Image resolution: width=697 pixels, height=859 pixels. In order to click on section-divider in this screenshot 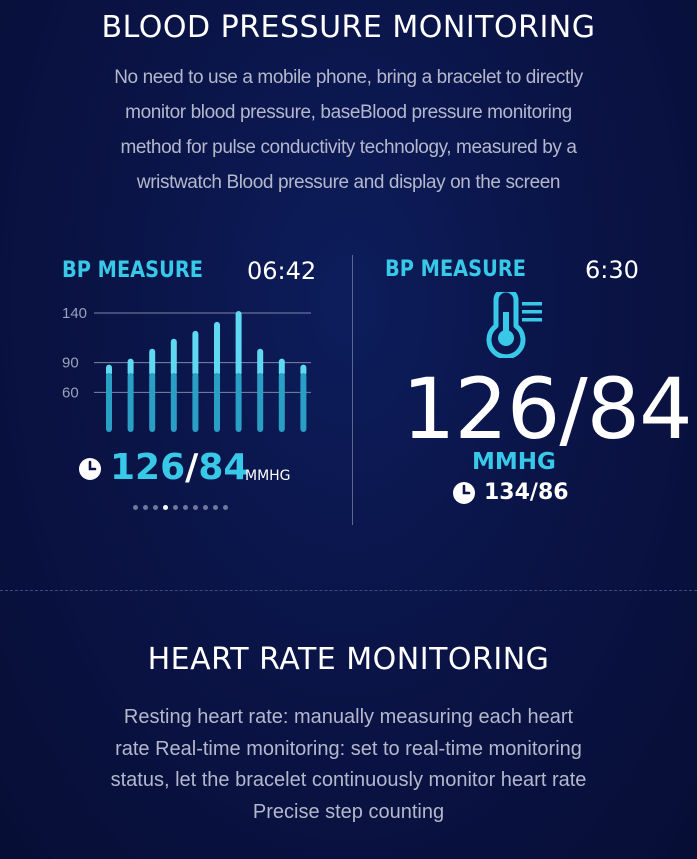, I will do `click(348, 590)`.